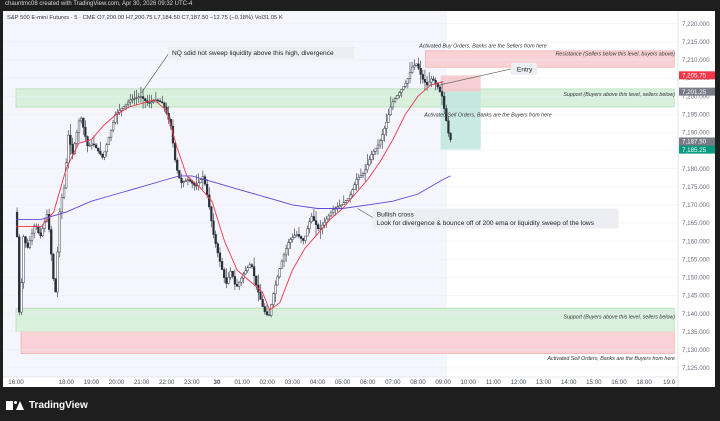  Describe the element at coordinates (58, 405) in the screenshot. I see `brand-name: TradingView` at that location.